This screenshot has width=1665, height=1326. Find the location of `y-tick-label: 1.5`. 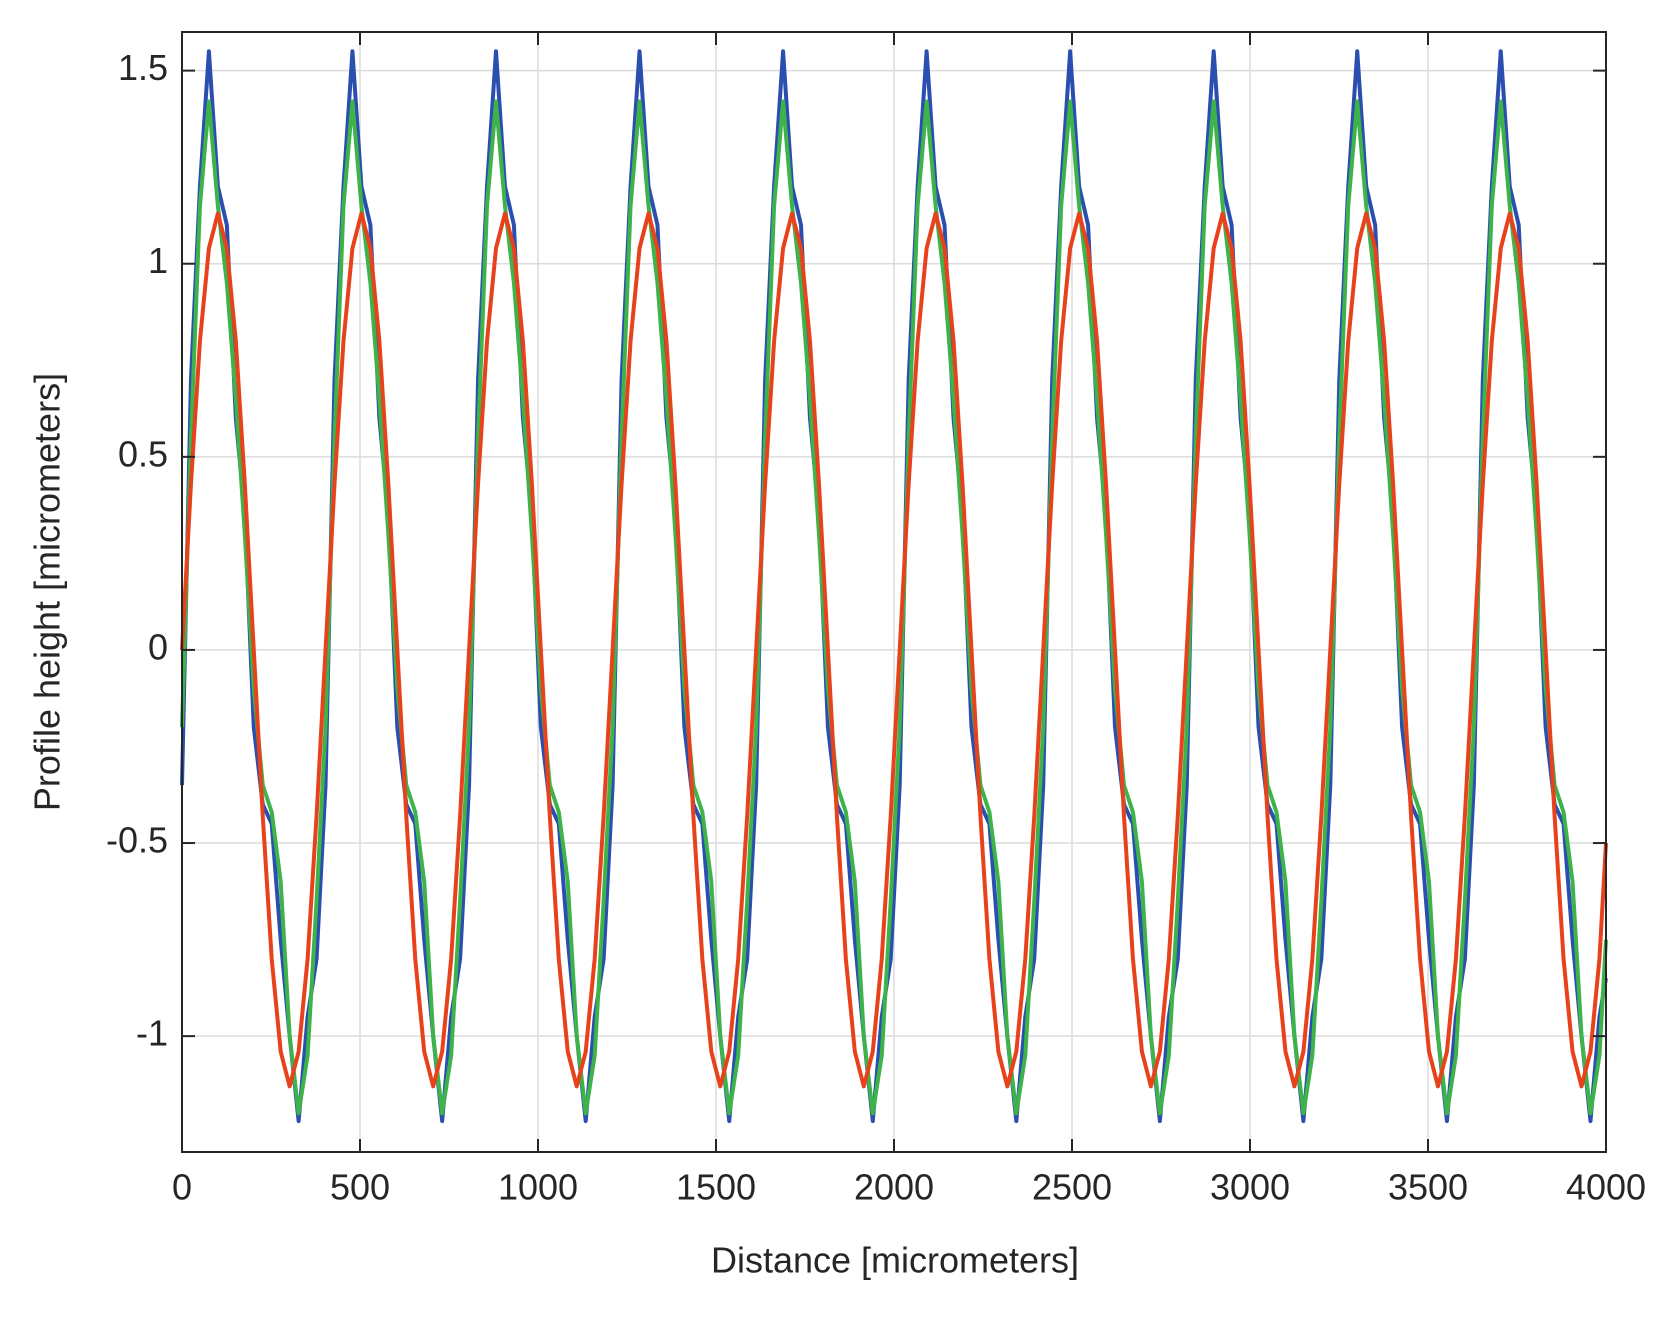

y-tick-label: 1.5 is located at coordinates (143, 67).